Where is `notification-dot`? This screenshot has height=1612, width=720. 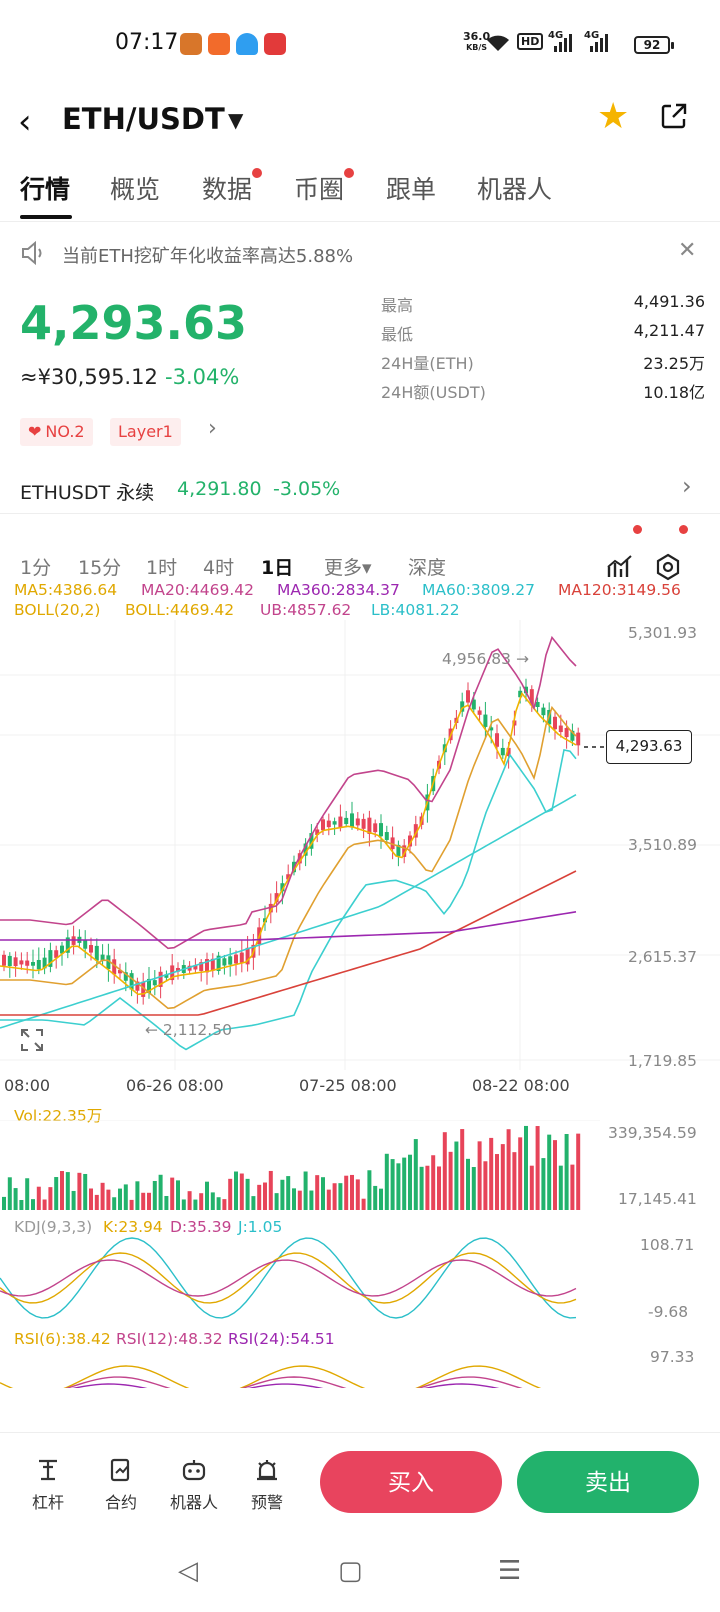 notification-dot is located at coordinates (349, 173).